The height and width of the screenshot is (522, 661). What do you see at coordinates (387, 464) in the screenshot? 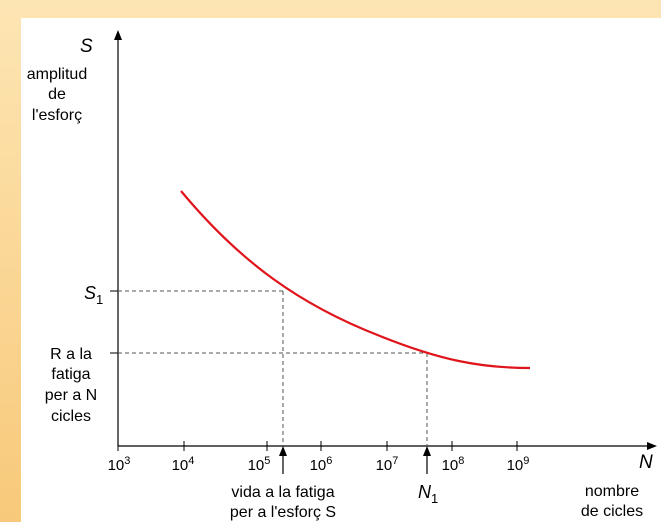
I see `x-tick-label-1e7: 10⁷` at bounding box center [387, 464].